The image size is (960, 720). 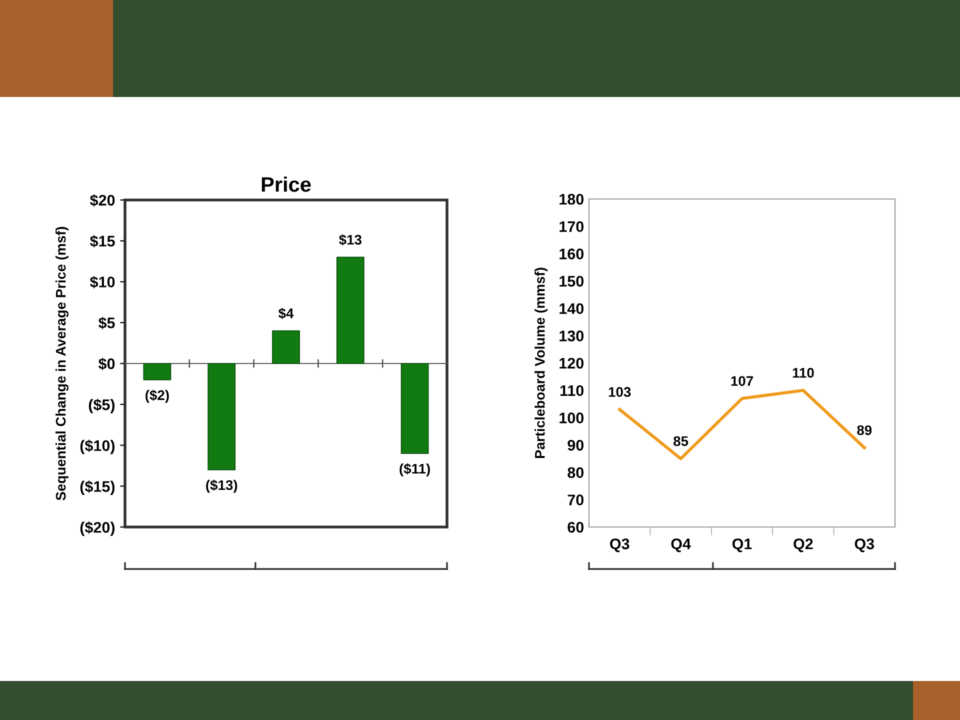 What do you see at coordinates (102, 241) in the screenshot?
I see `y-tick-label: $15` at bounding box center [102, 241].